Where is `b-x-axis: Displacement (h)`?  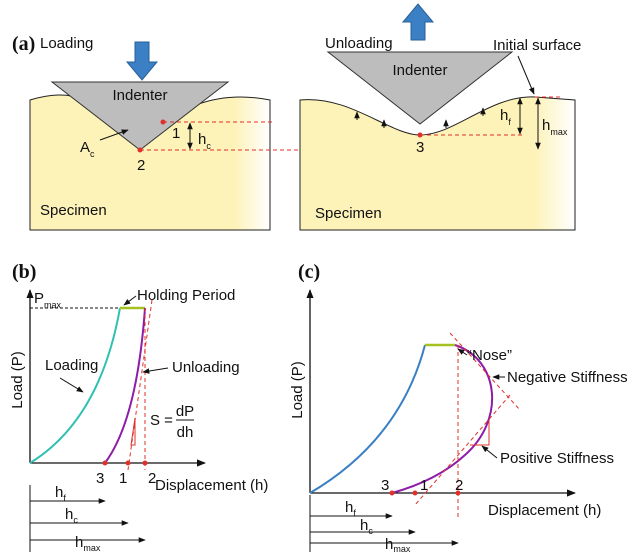
b-x-axis: Displacement (h) is located at coordinates (211, 485).